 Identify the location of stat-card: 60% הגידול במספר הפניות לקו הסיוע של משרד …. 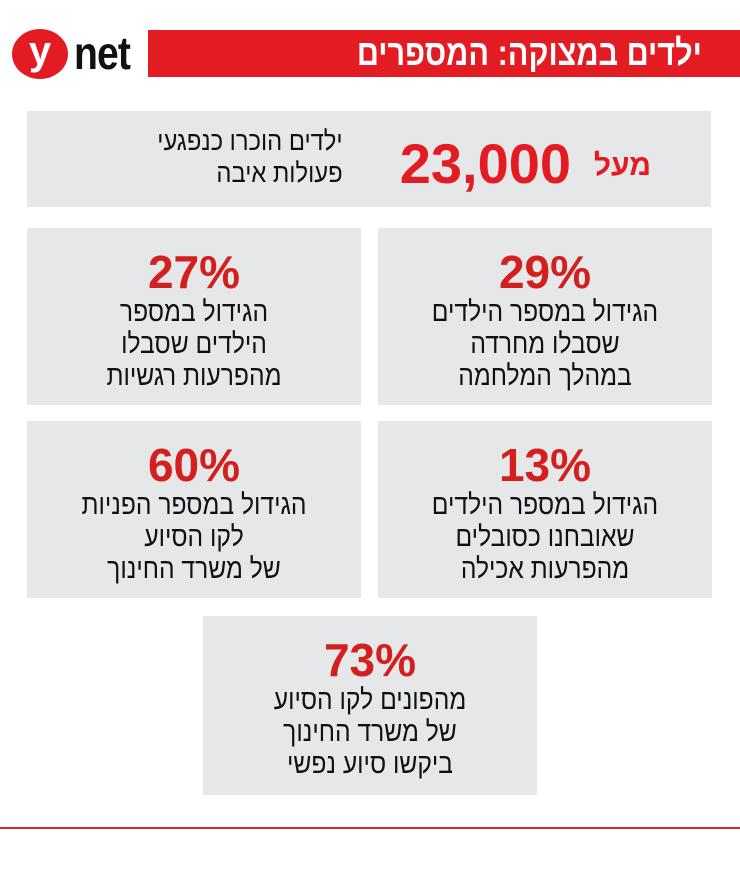
(194, 509).